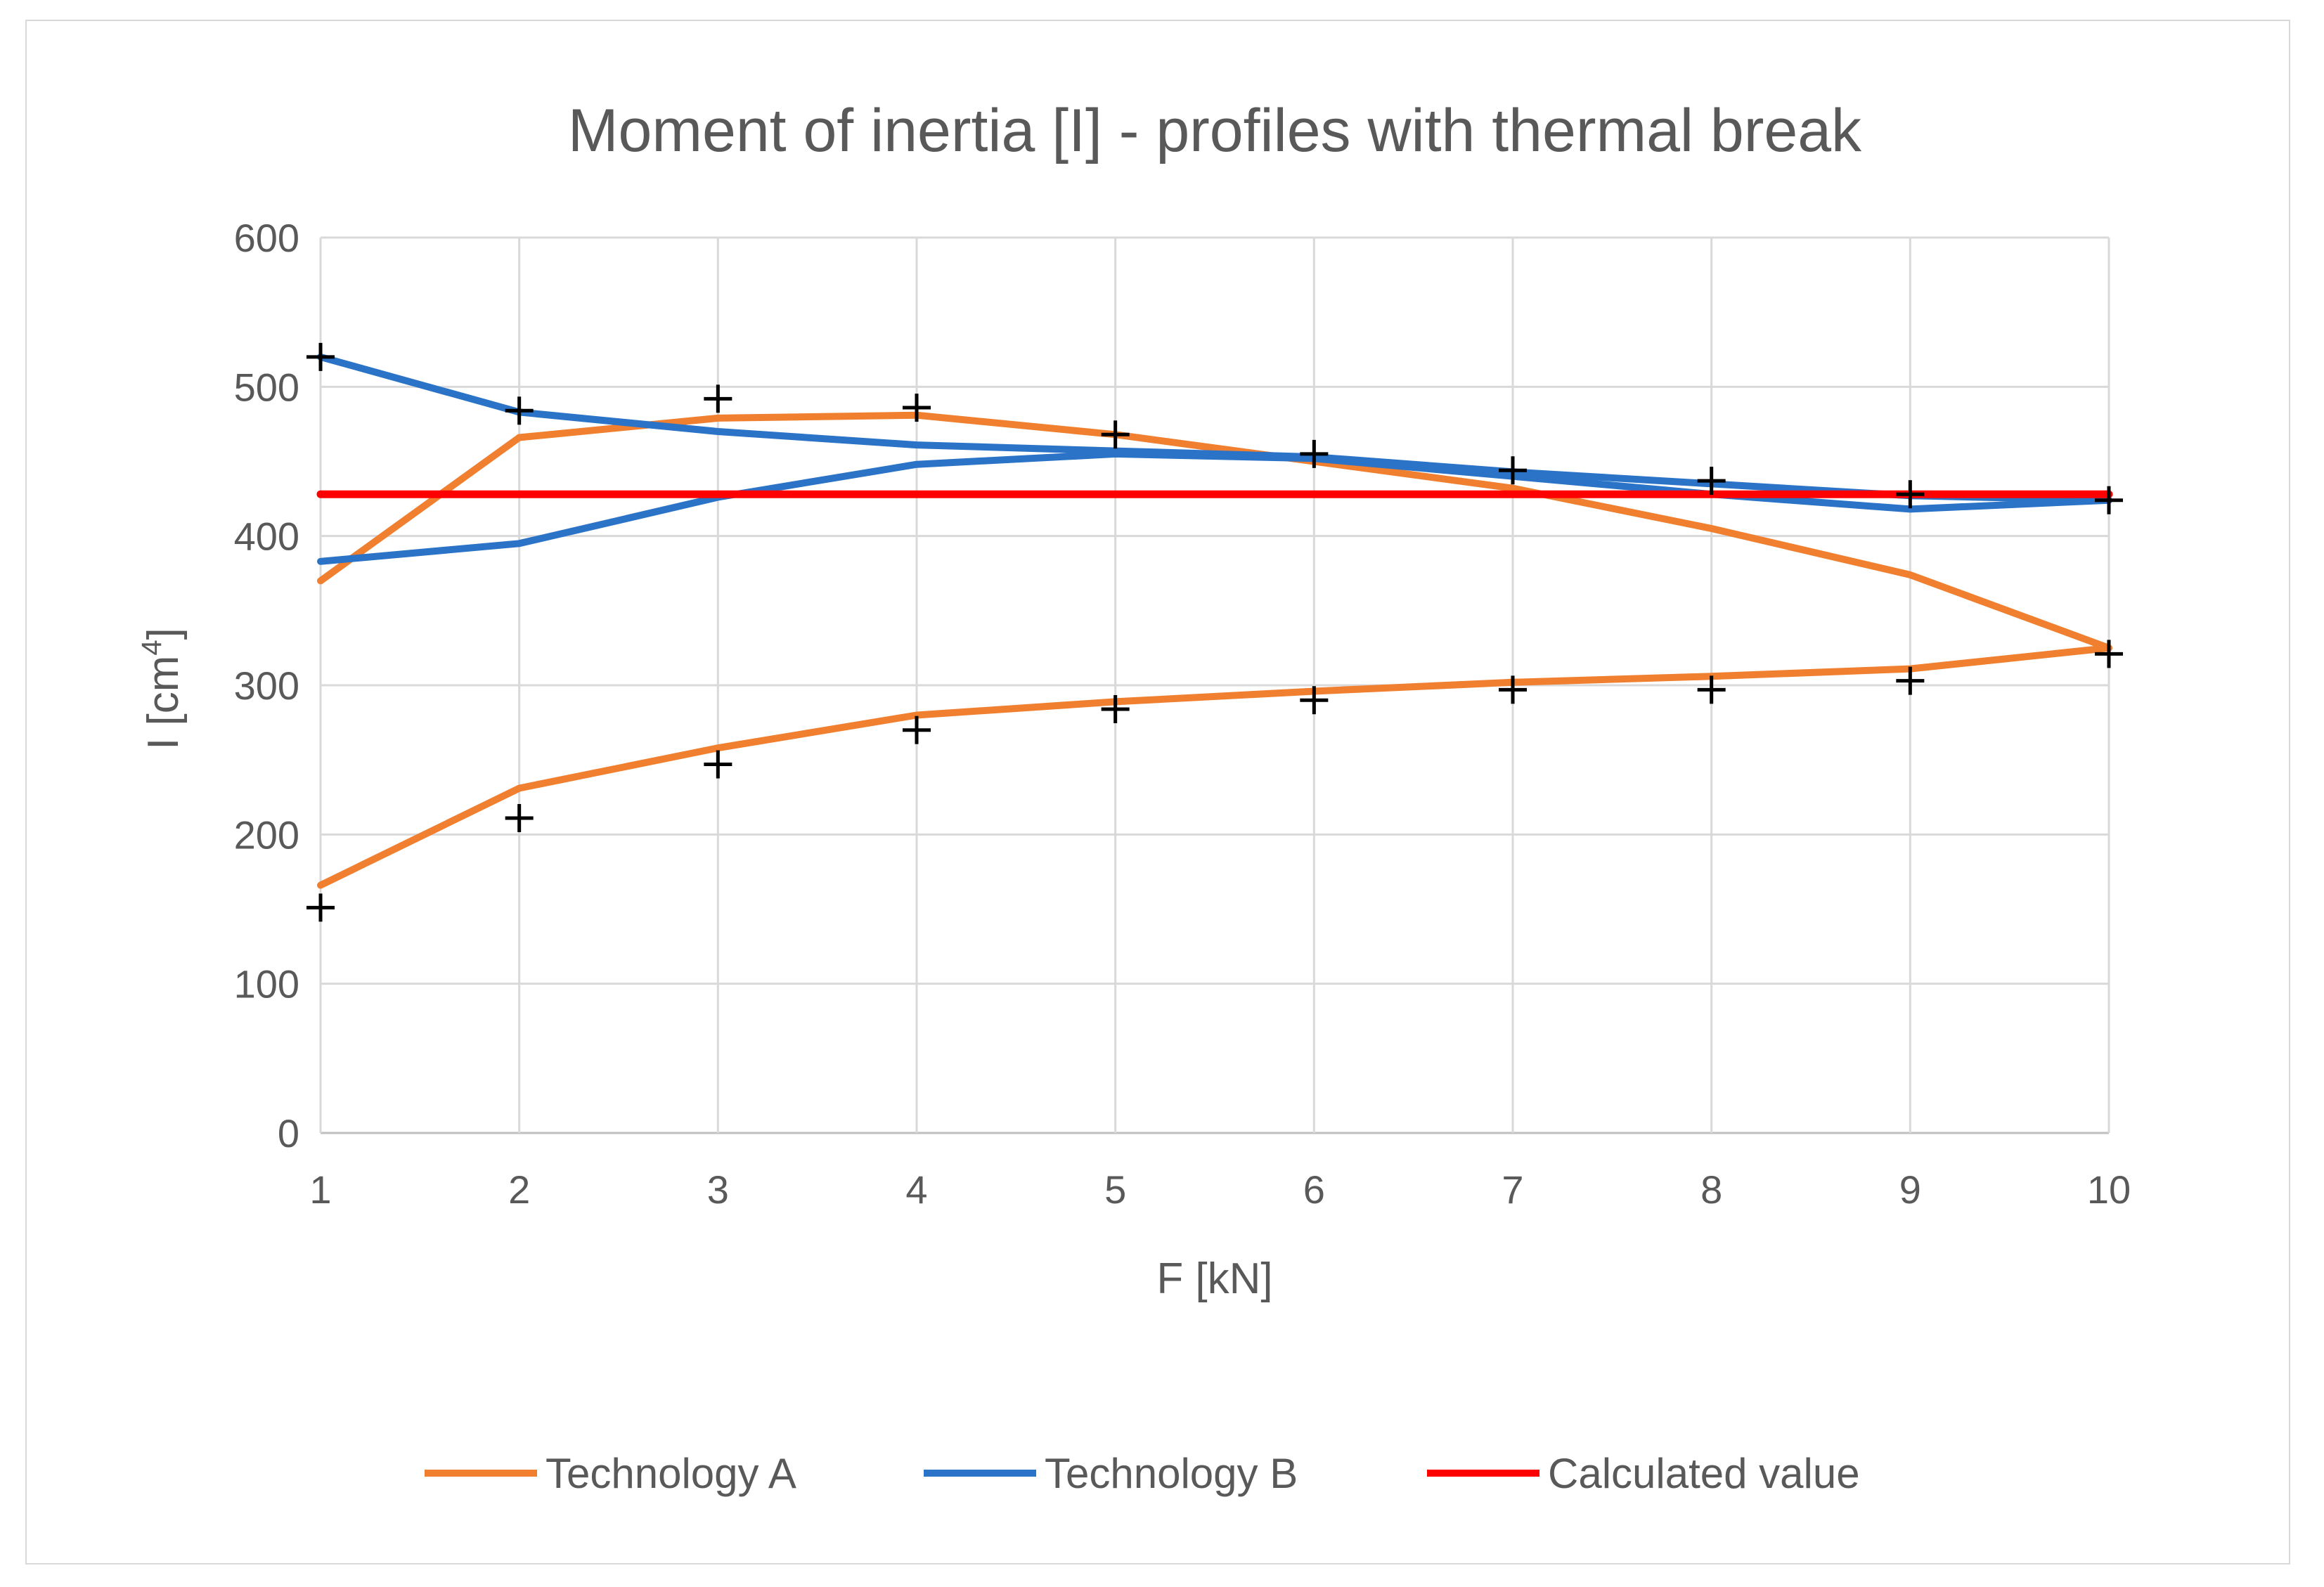 The height and width of the screenshot is (1587, 2324). Describe the element at coordinates (266, 387) in the screenshot. I see `y-tick-label: 500` at that location.